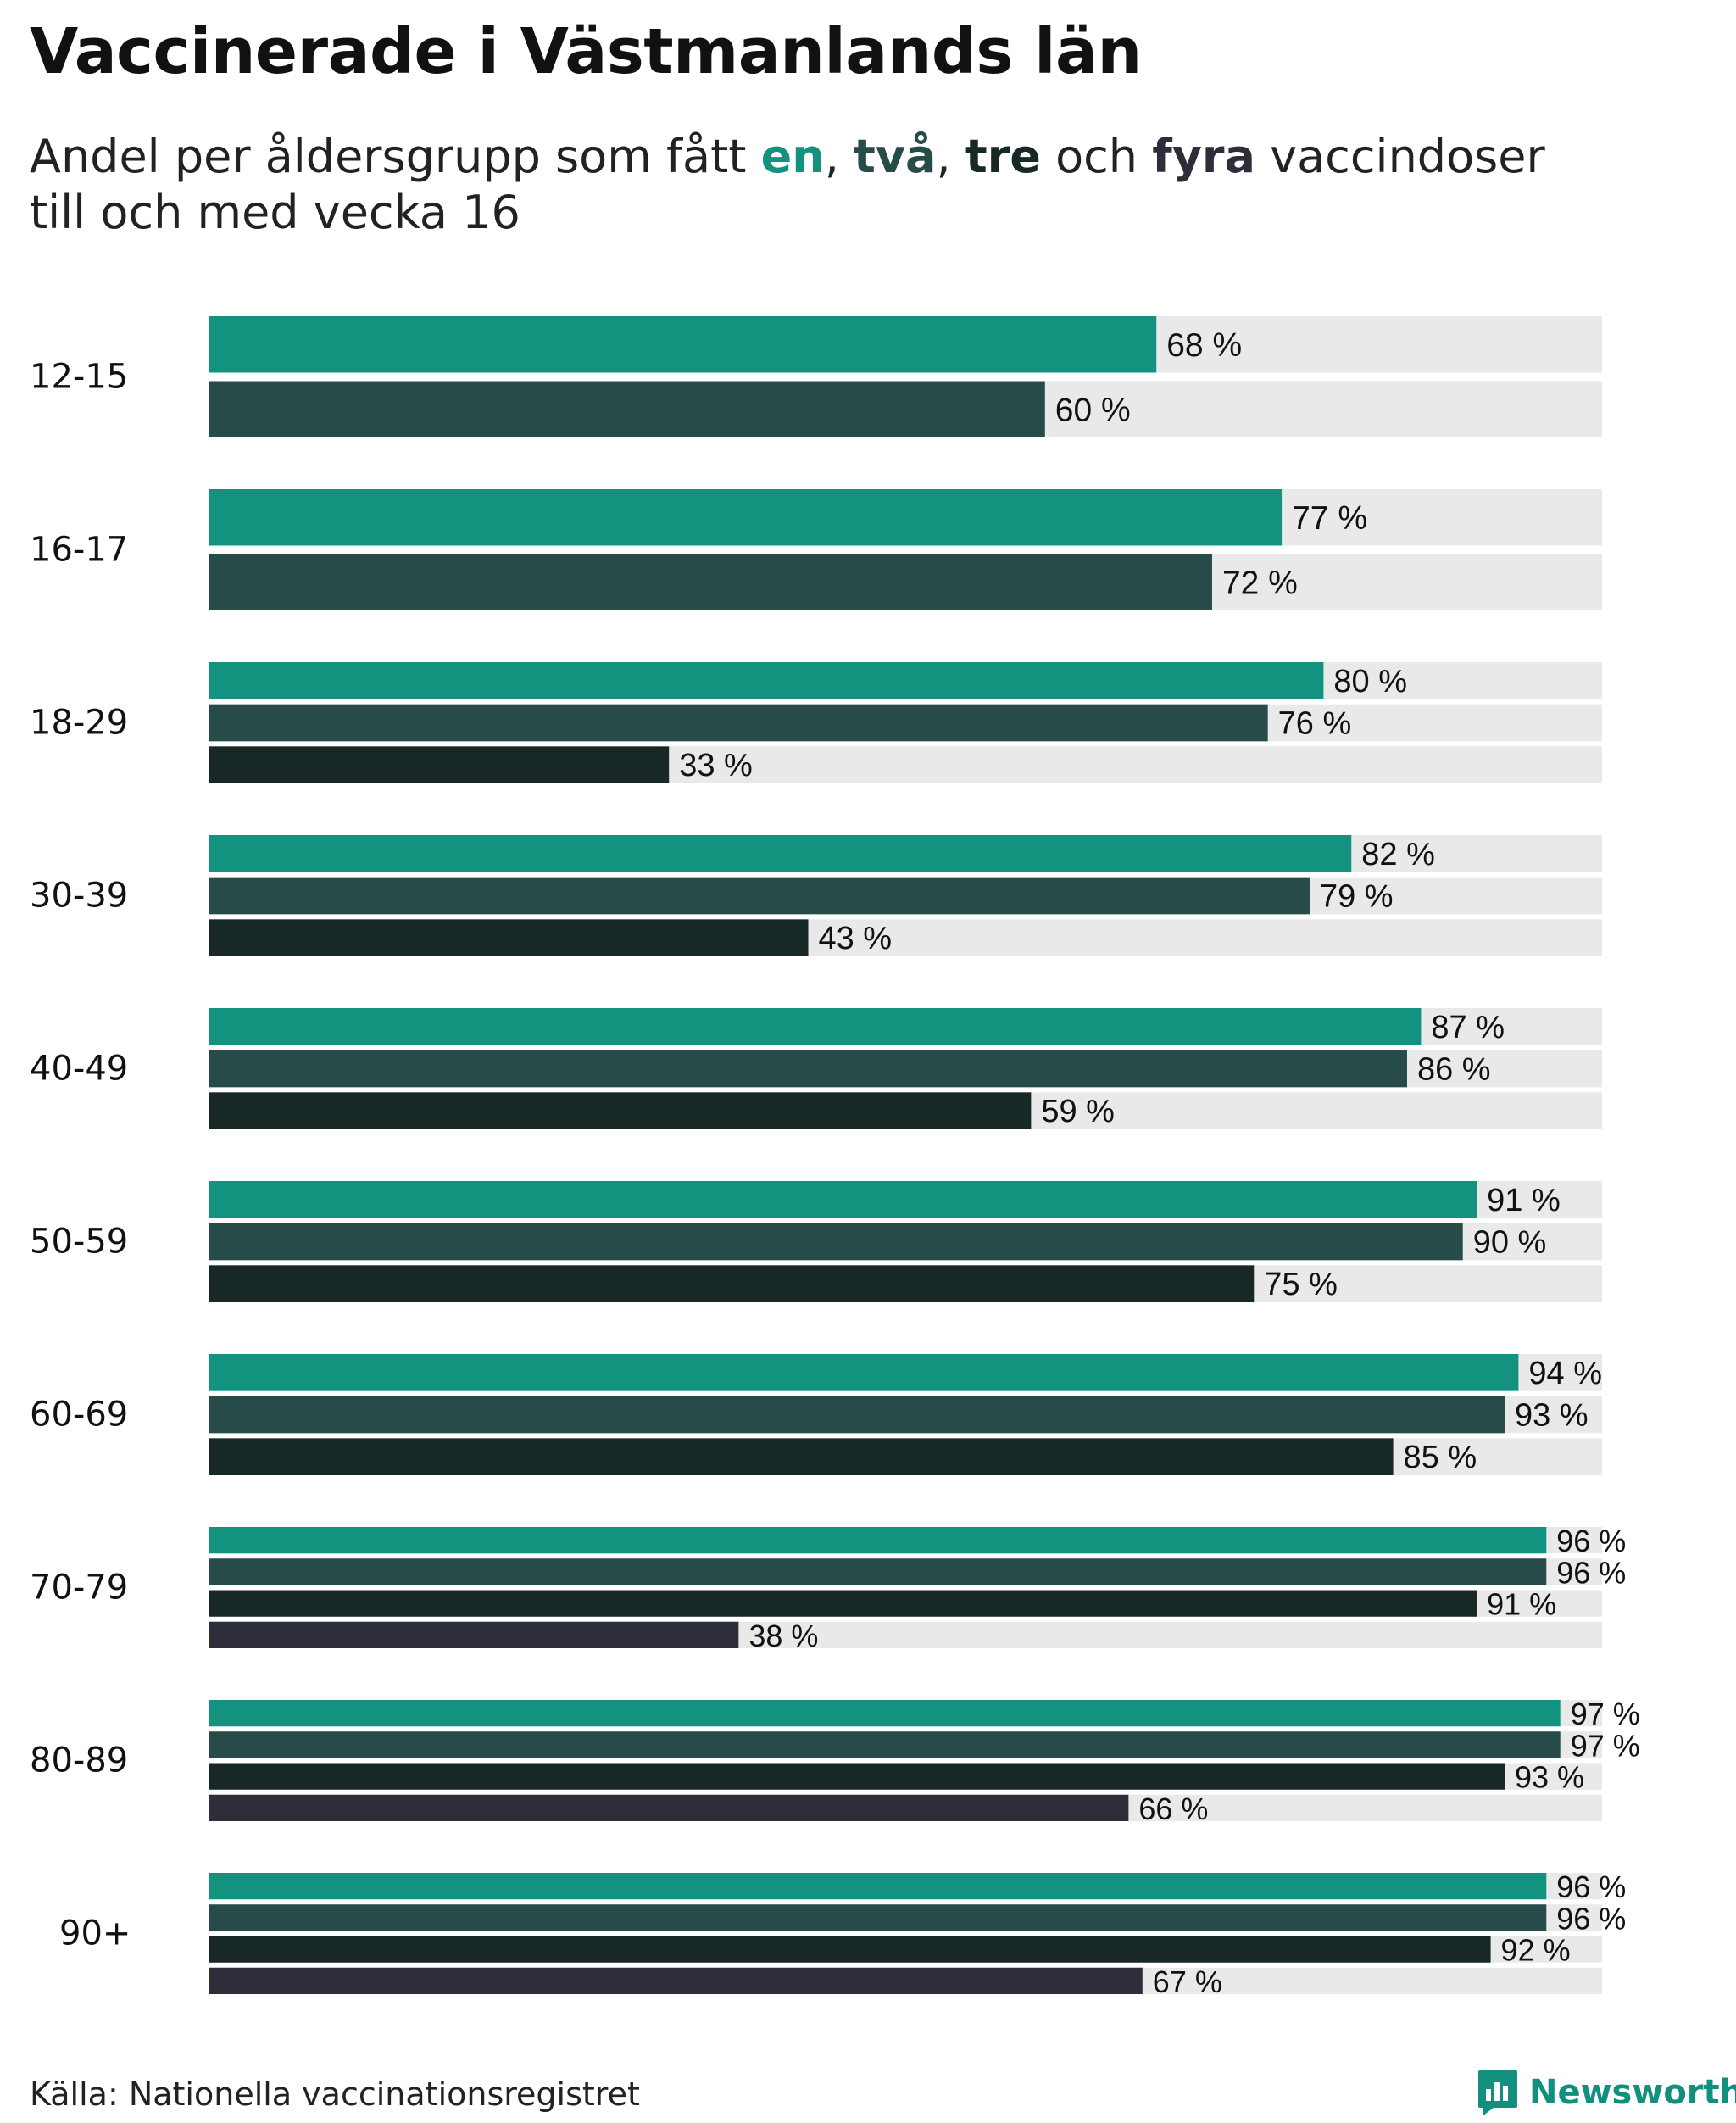 This screenshot has width=1736, height=2123. Describe the element at coordinates (850, 1950) in the screenshot. I see `bar-90+-dose-3` at that location.